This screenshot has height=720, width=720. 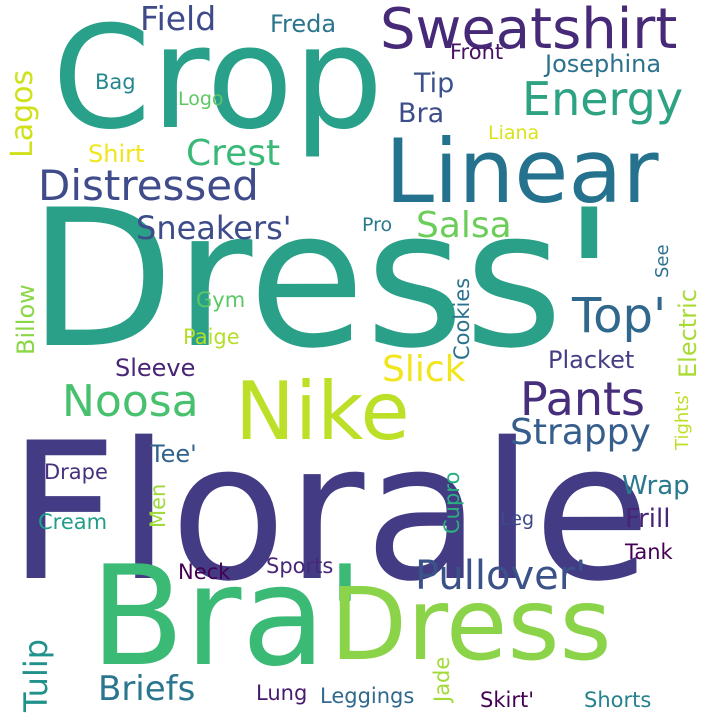 I want to click on word-men: Men, so click(x=158, y=505).